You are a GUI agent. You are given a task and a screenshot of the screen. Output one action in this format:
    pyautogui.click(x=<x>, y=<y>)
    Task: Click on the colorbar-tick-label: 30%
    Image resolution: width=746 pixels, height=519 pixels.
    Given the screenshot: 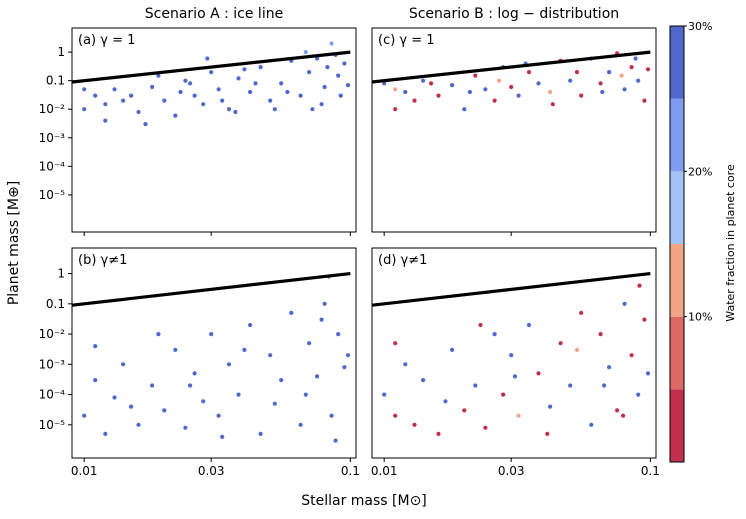 What is the action you would take?
    pyautogui.click(x=700, y=26)
    